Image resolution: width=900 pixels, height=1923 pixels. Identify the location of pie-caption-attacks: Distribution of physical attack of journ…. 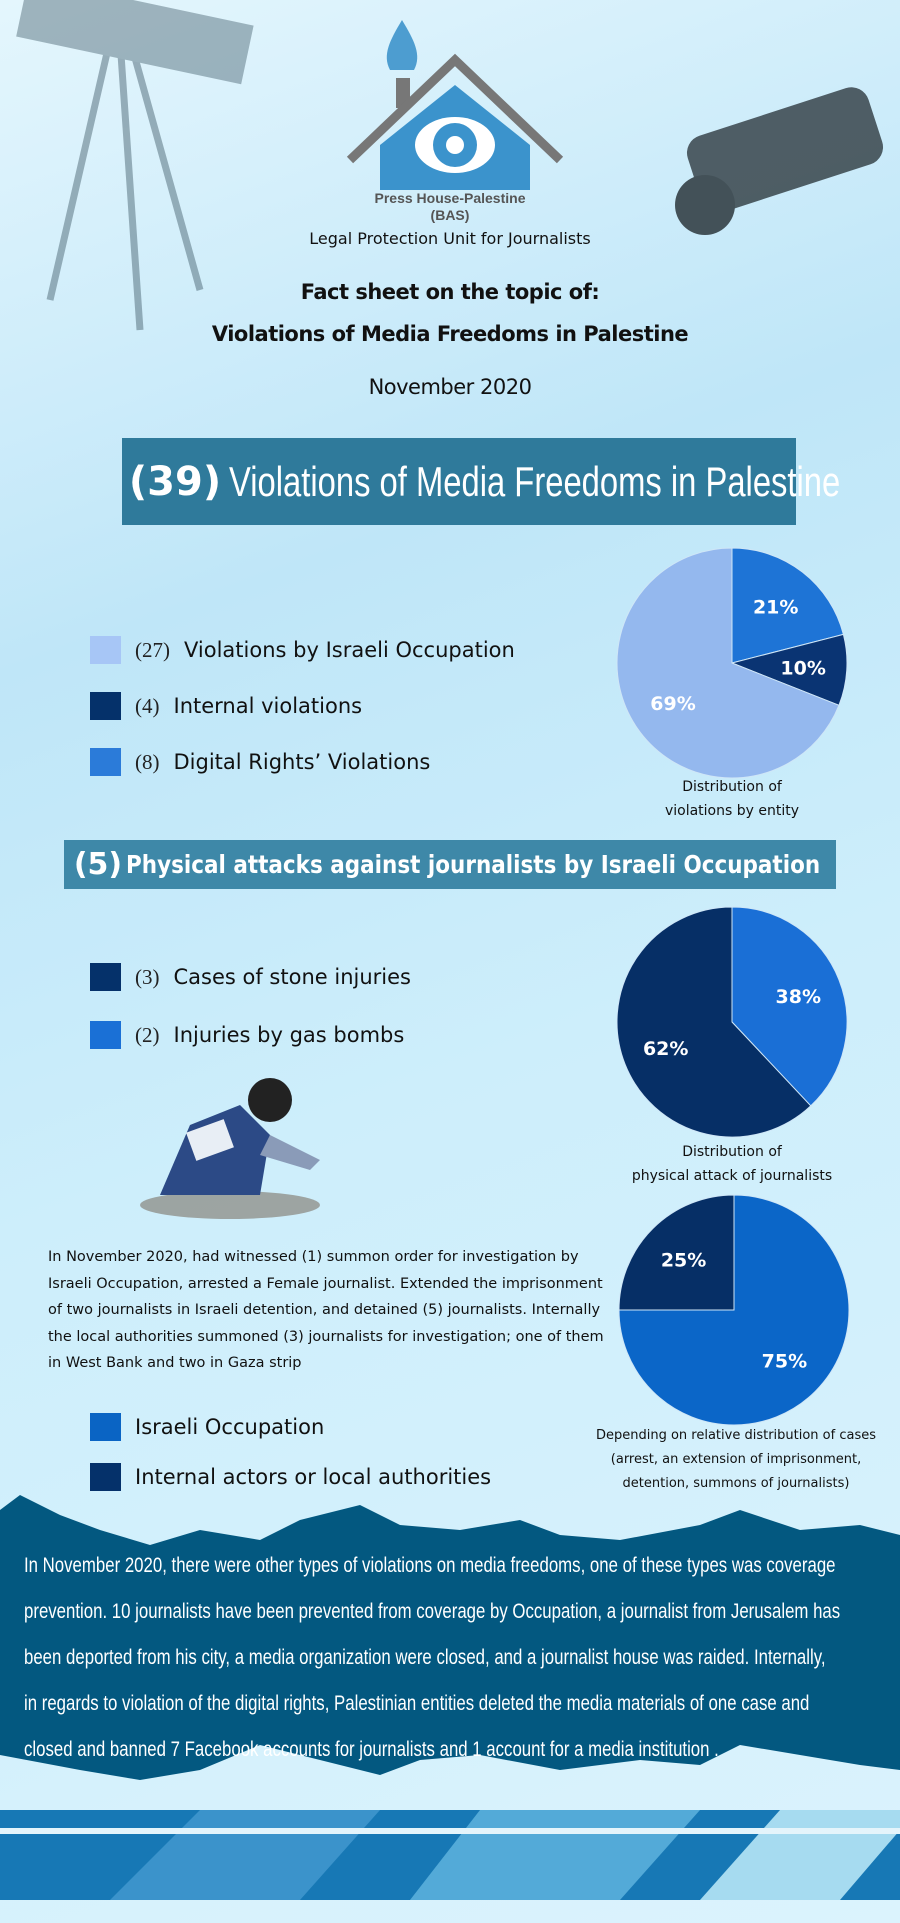
(732, 1164).